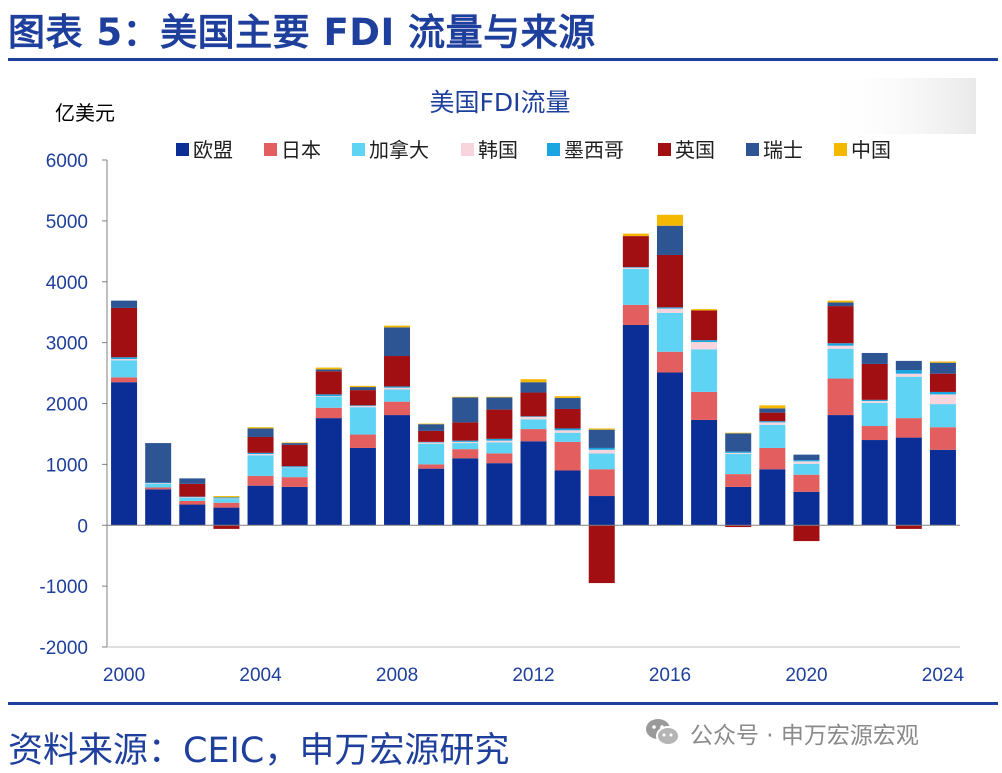  What do you see at coordinates (942, 382) in the screenshot?
I see `bar-2024-英国` at bounding box center [942, 382].